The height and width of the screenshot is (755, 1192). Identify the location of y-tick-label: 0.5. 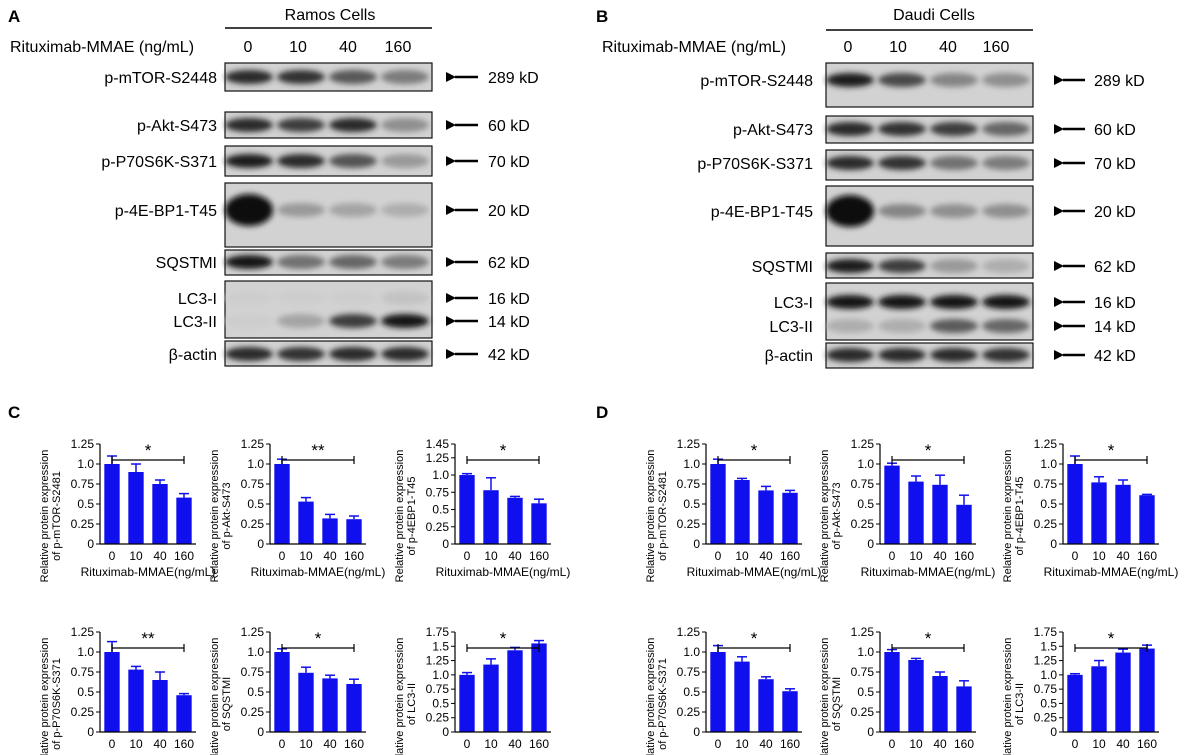
(1048, 504).